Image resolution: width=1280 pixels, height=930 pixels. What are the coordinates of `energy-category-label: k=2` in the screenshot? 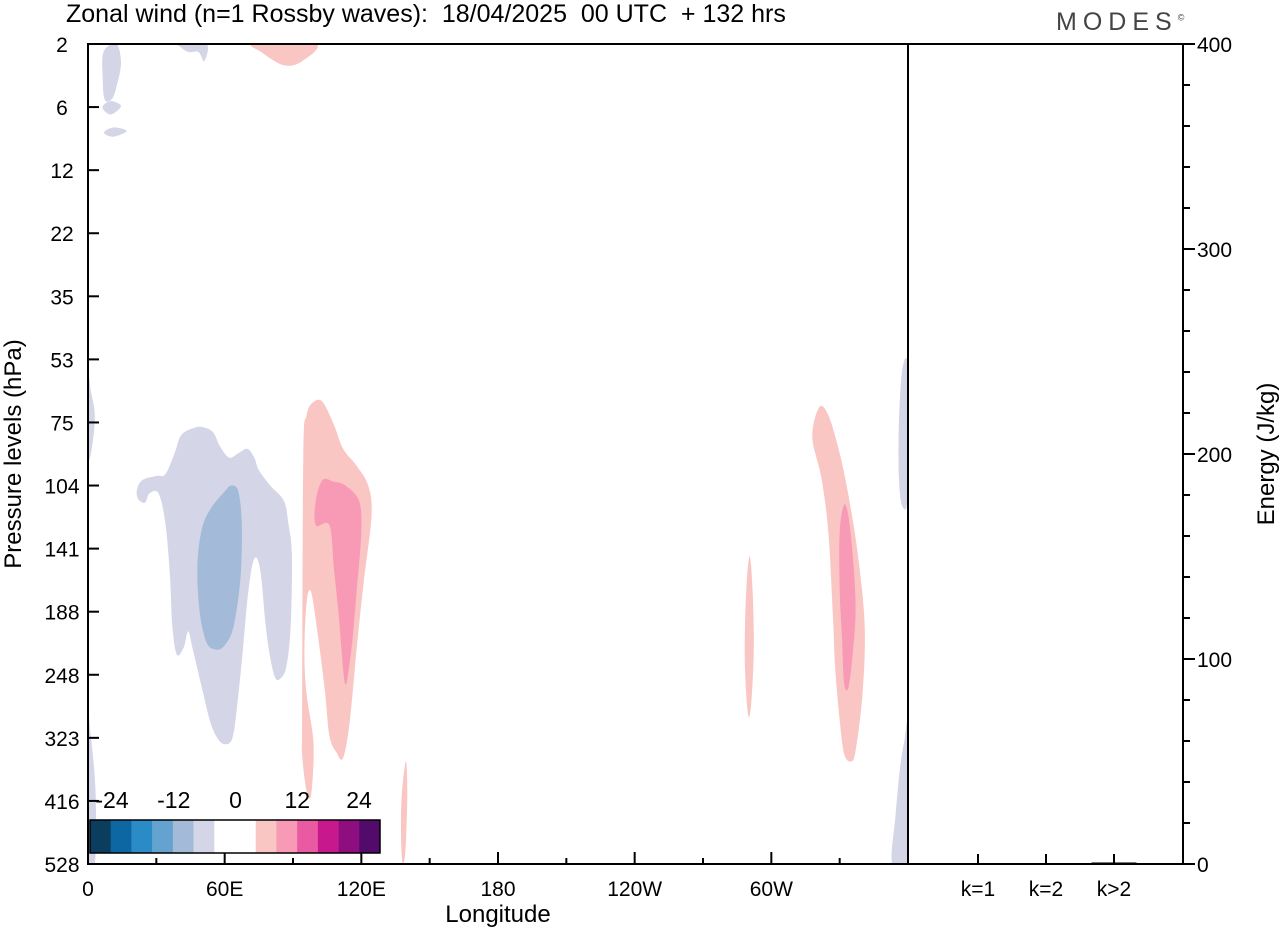 It's located at (1046, 889).